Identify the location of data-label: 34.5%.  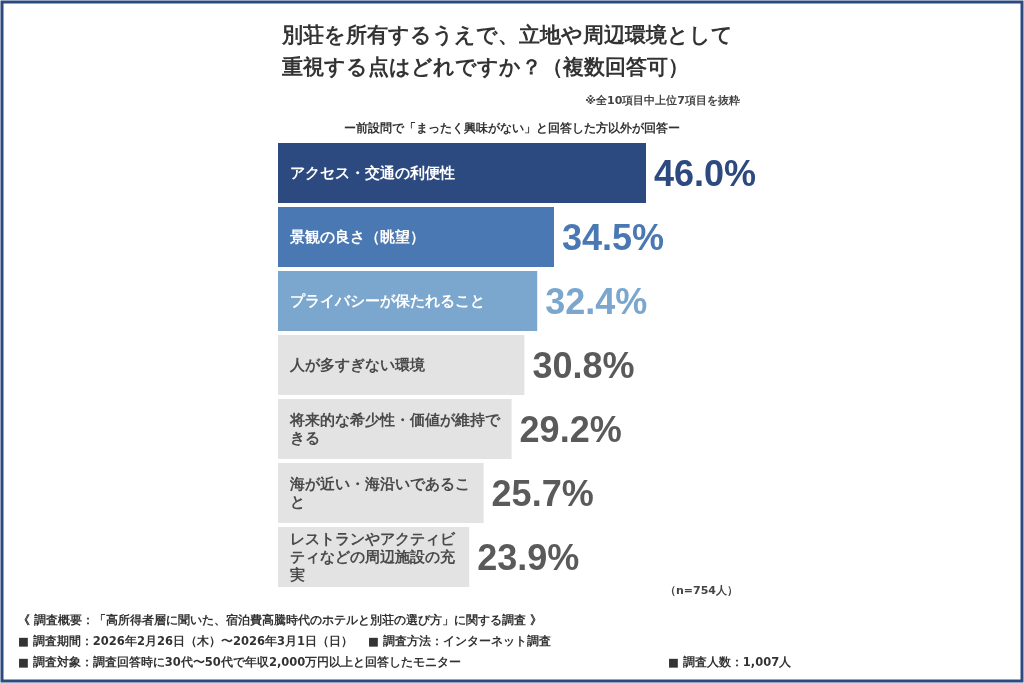
(613, 237).